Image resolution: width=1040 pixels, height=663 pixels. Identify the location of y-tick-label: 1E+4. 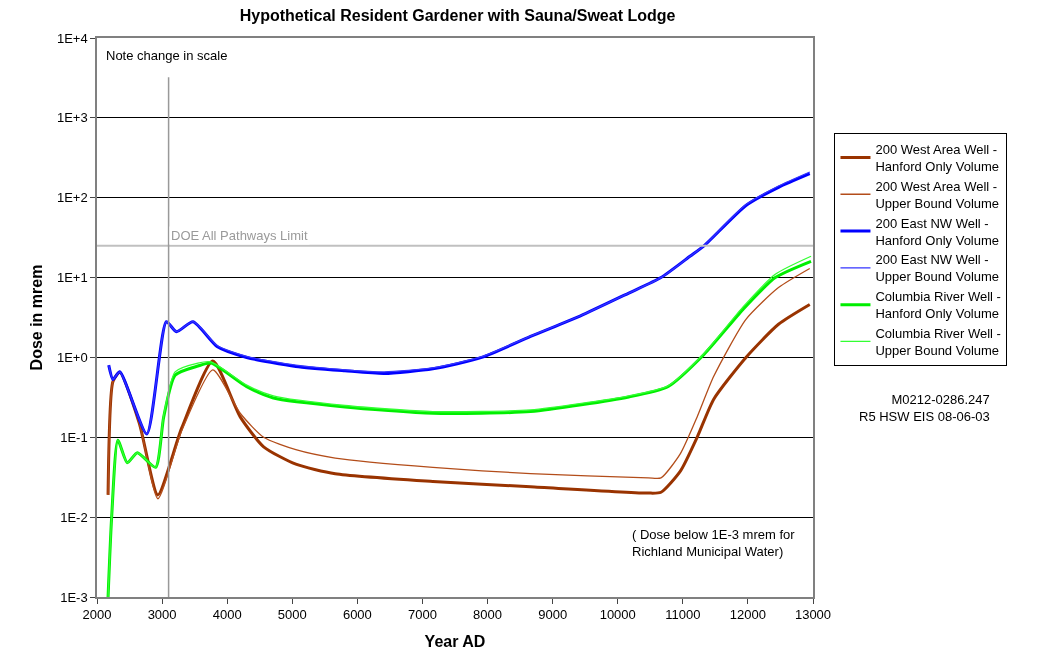
(72, 38).